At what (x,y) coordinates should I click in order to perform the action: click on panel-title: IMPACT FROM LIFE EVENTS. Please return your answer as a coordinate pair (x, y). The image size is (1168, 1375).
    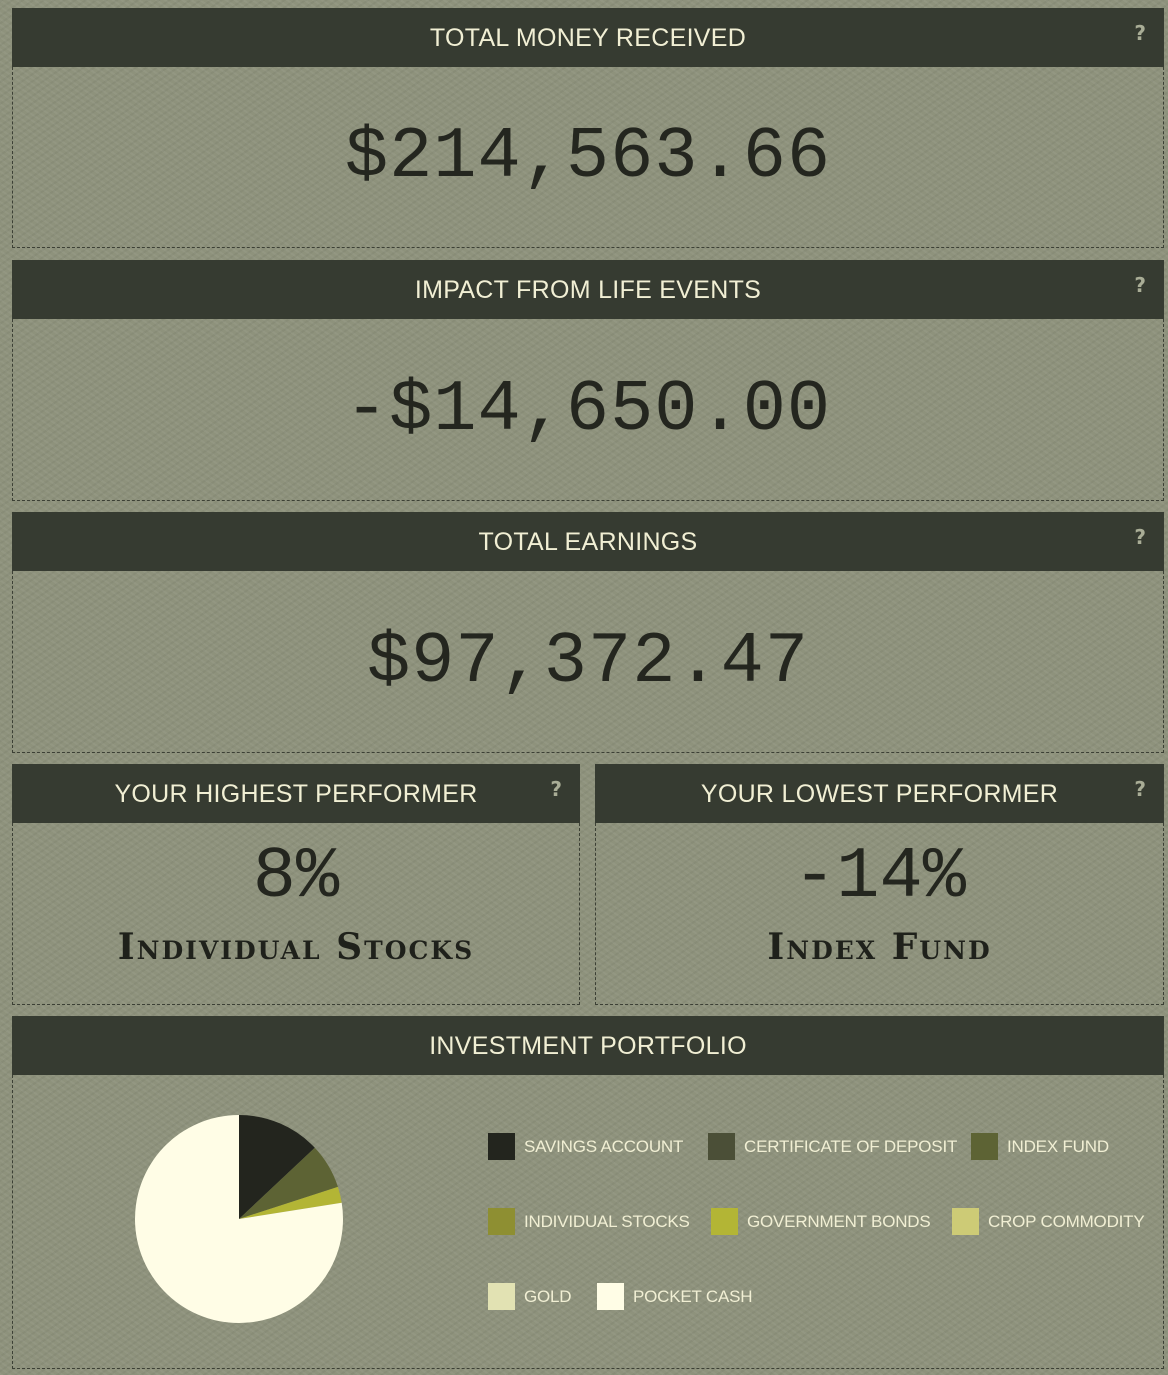
    Looking at the image, I should click on (588, 290).